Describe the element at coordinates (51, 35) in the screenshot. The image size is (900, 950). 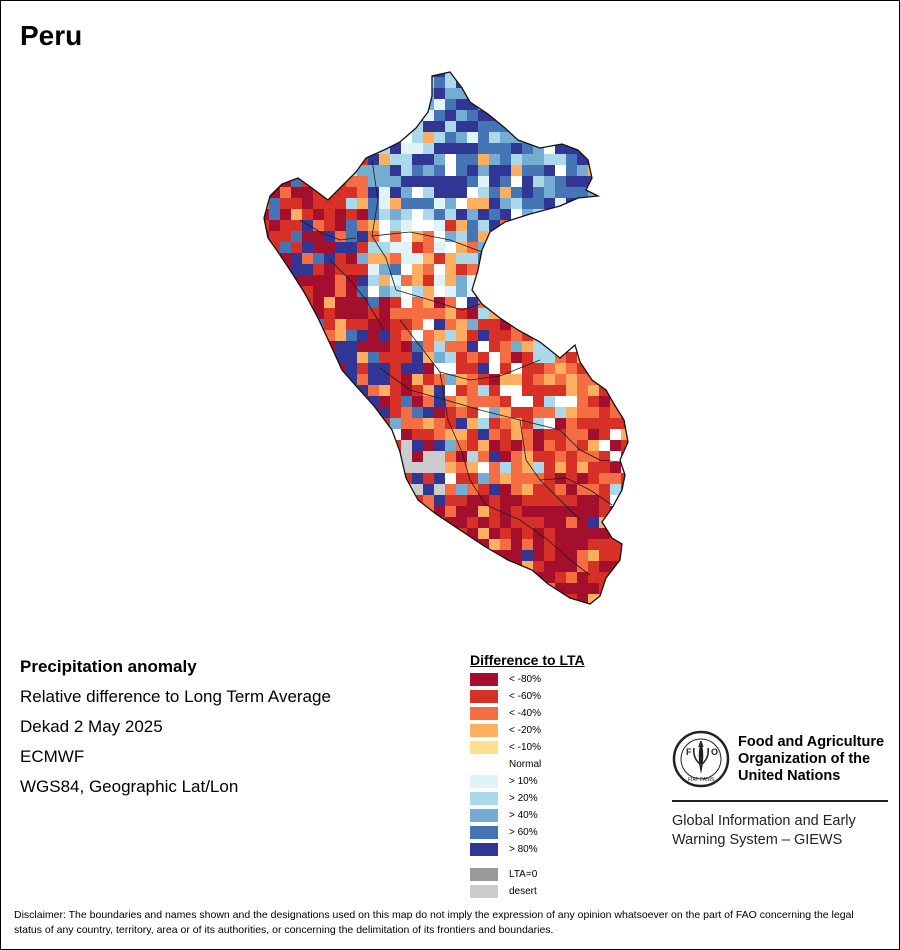
I see `map-title: Peru` at that location.